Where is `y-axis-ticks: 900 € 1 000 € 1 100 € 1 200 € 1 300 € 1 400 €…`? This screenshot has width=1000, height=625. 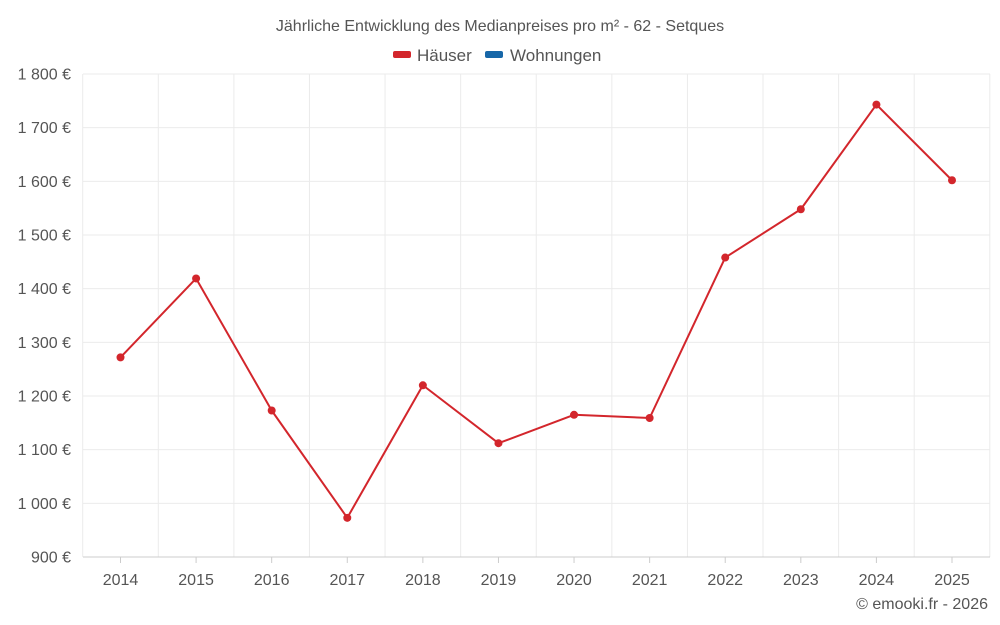 y-axis-ticks: 900 € 1 000 € 1 100 € 1 200 € 1 300 € 1 400 €… is located at coordinates (44, 317).